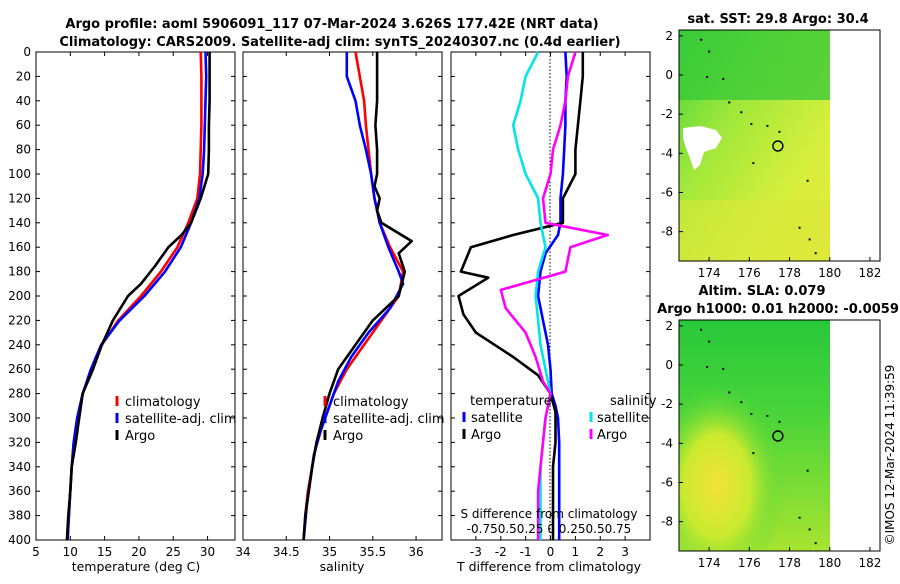 This screenshot has width=900, height=584. What do you see at coordinates (497, 418) in the screenshot?
I see `legend-label: satellite` at bounding box center [497, 418].